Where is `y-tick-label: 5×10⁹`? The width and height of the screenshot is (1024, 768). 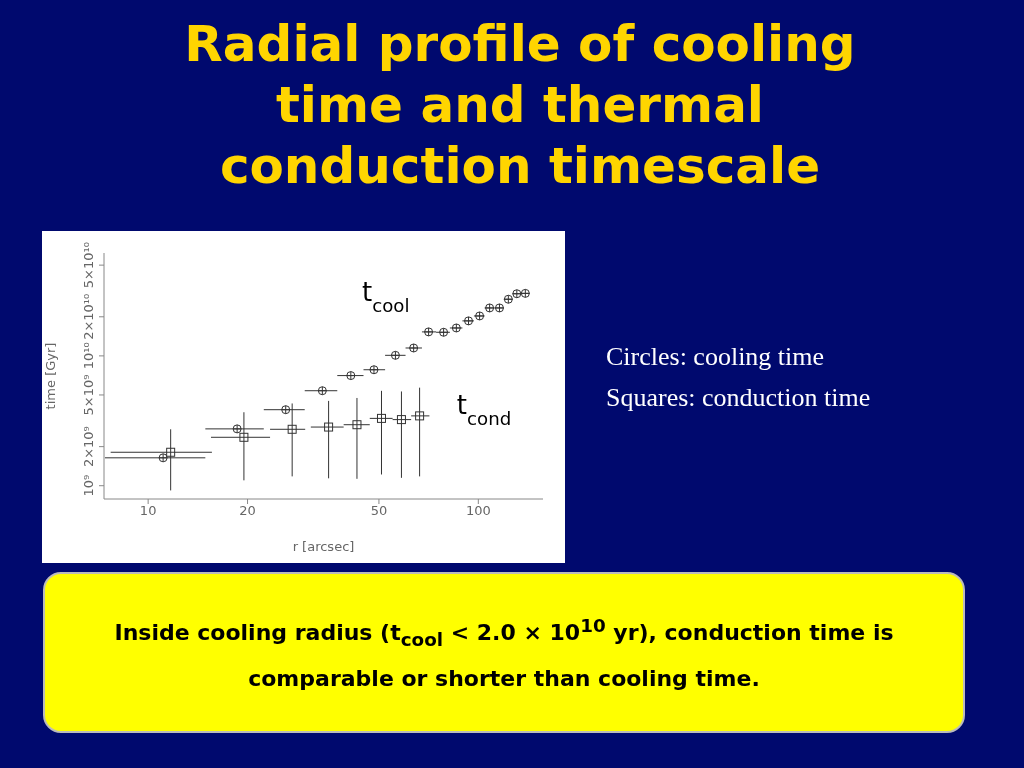
y-tick-label: 5×10⁹ is located at coordinates (88, 395).